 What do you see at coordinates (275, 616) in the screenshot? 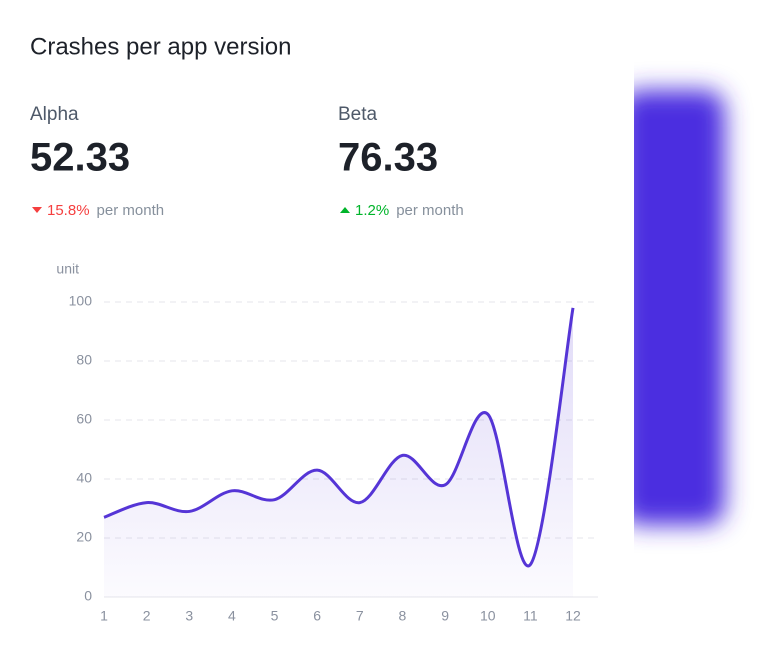
I see `x-tick-label: 5` at bounding box center [275, 616].